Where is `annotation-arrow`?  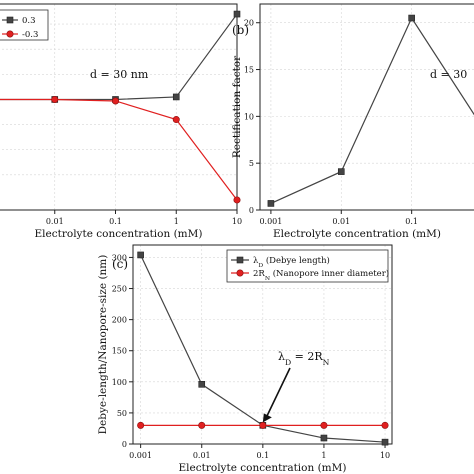
annotation-arrow is located at coordinates (278, 393).